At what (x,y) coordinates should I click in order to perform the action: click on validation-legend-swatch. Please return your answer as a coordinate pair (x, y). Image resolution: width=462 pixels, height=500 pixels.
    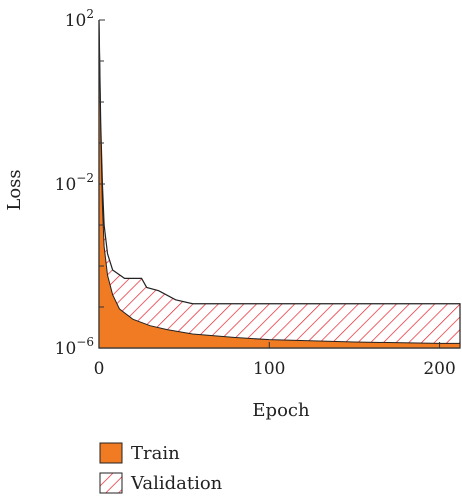
    Looking at the image, I should click on (111, 483).